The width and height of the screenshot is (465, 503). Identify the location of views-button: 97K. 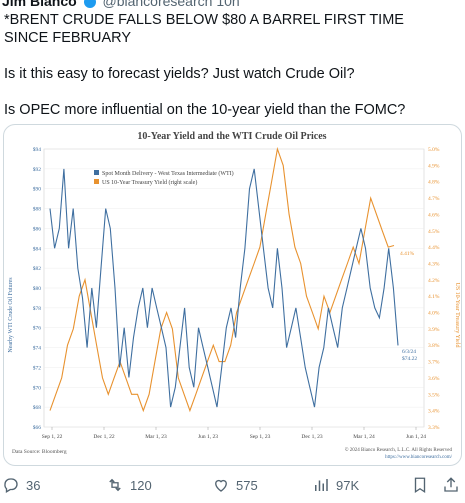
(335, 485).